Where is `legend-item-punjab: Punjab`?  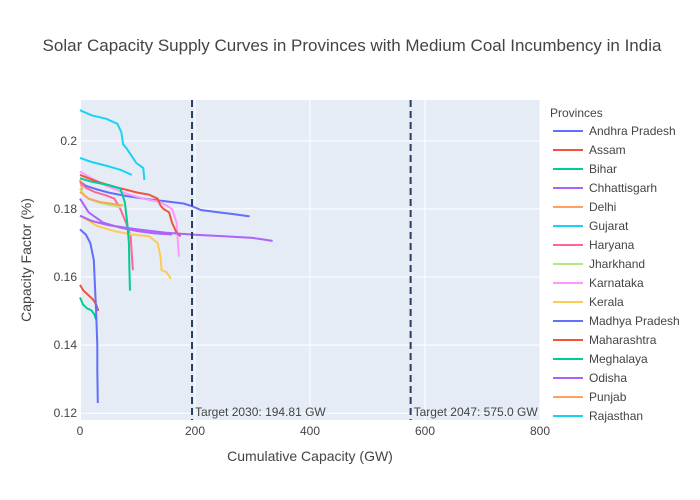 legend-item-punjab: Punjab is located at coordinates (608, 397).